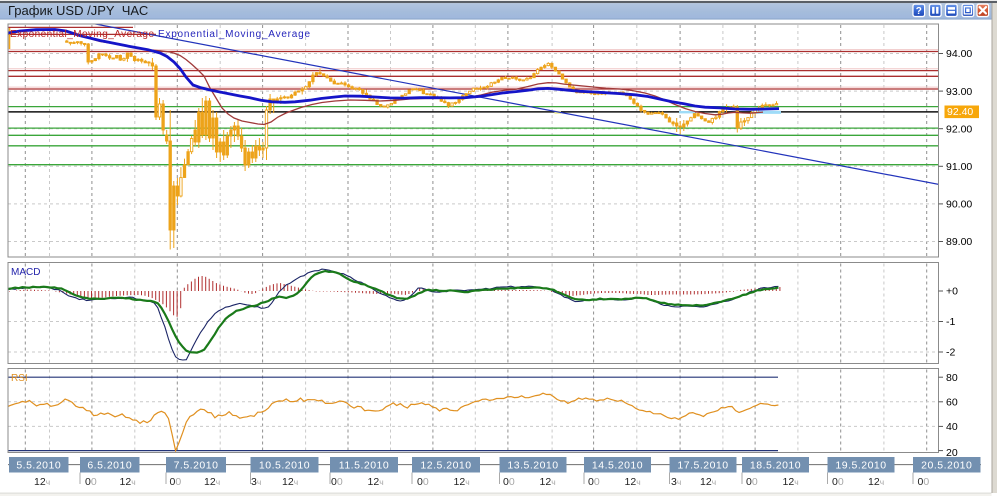  I want to click on svg-text: 11.5.2010, so click(364, 465).